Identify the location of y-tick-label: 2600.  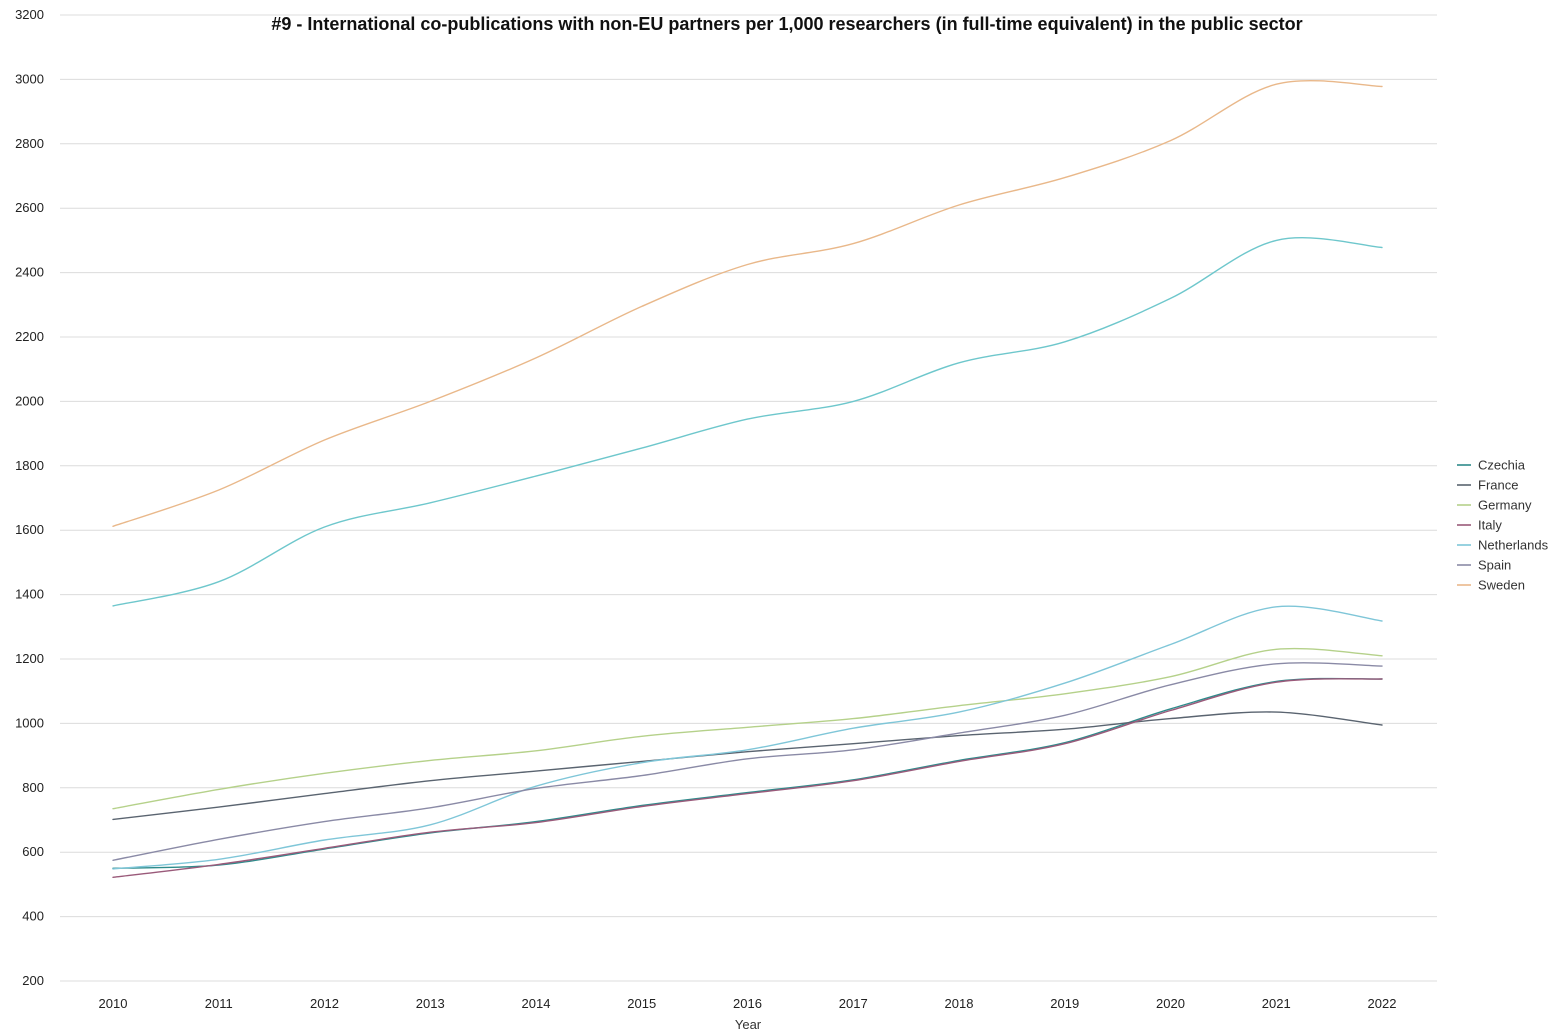
(29, 207).